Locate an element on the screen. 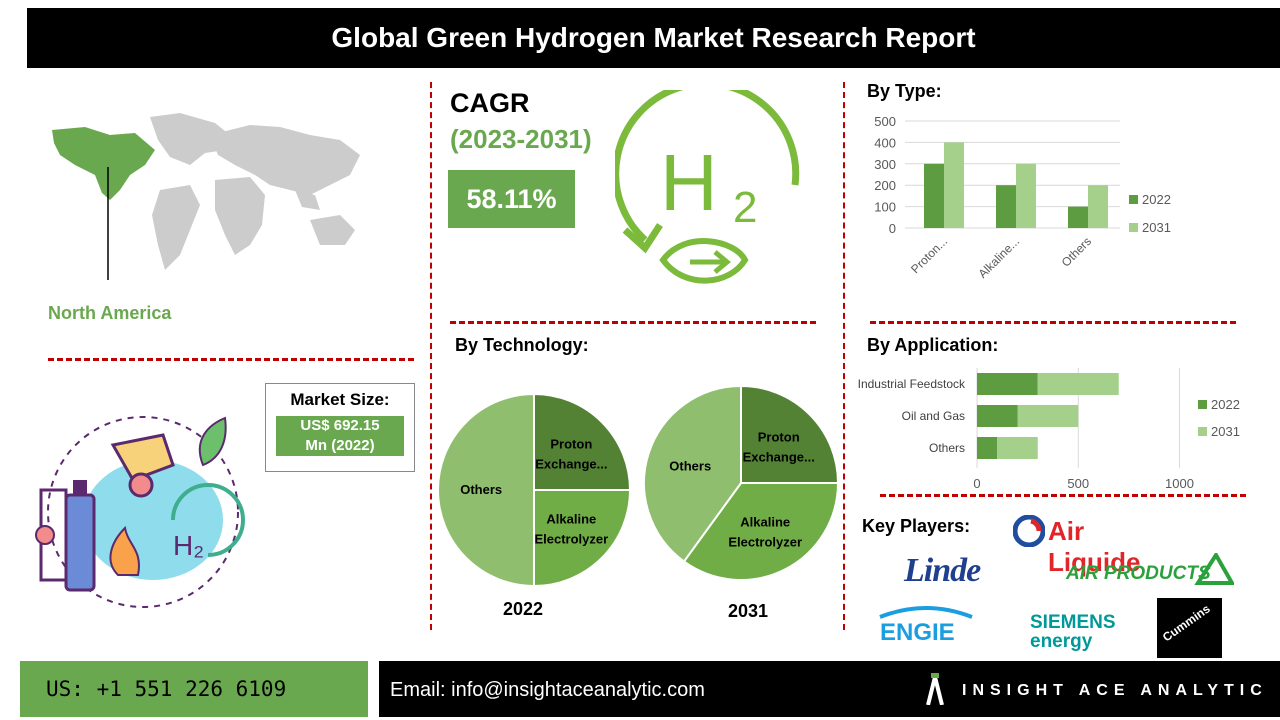 The height and width of the screenshot is (720, 1280). key-players-title: Key Players: is located at coordinates (916, 526).